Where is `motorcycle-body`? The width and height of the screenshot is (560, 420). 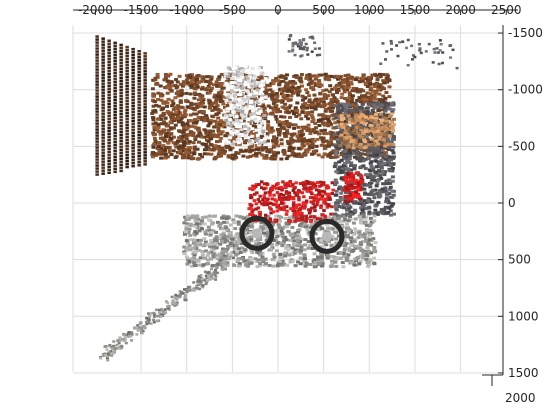 motorcycle-body is located at coordinates (292, 216).